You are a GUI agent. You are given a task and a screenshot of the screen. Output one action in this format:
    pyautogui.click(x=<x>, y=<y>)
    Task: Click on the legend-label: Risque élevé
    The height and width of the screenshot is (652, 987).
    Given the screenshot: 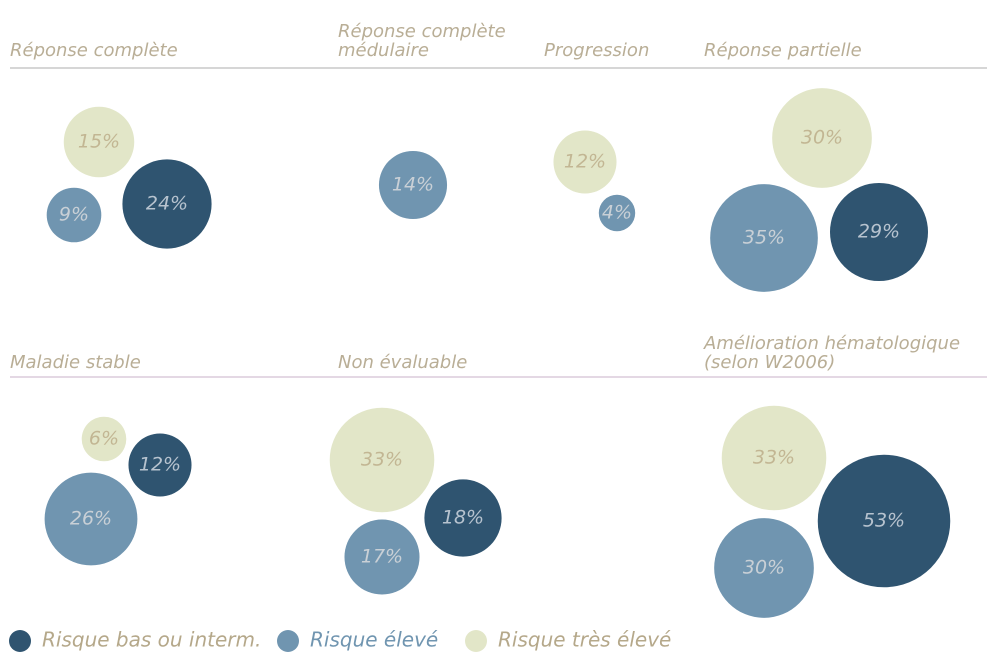 What is the action you would take?
    pyautogui.click(x=374, y=640)
    